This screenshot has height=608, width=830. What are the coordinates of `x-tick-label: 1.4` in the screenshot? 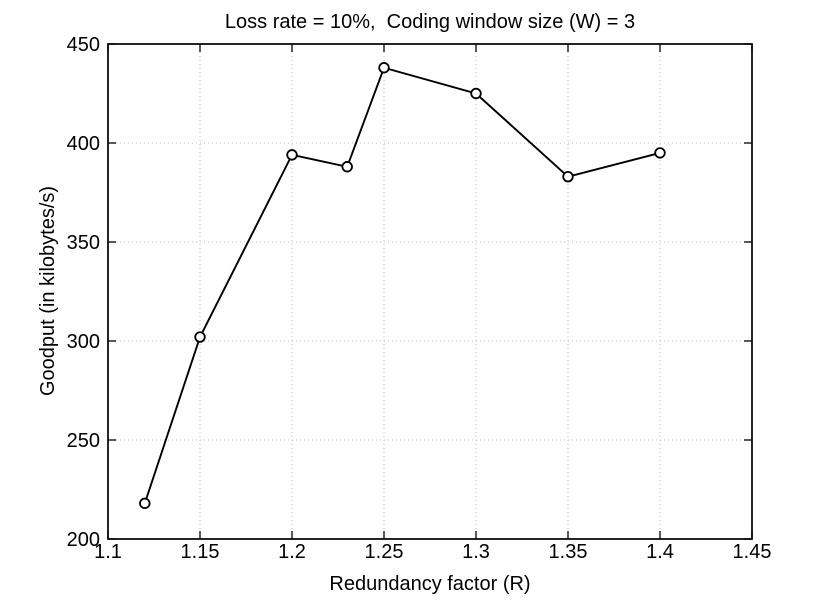 It's located at (660, 552).